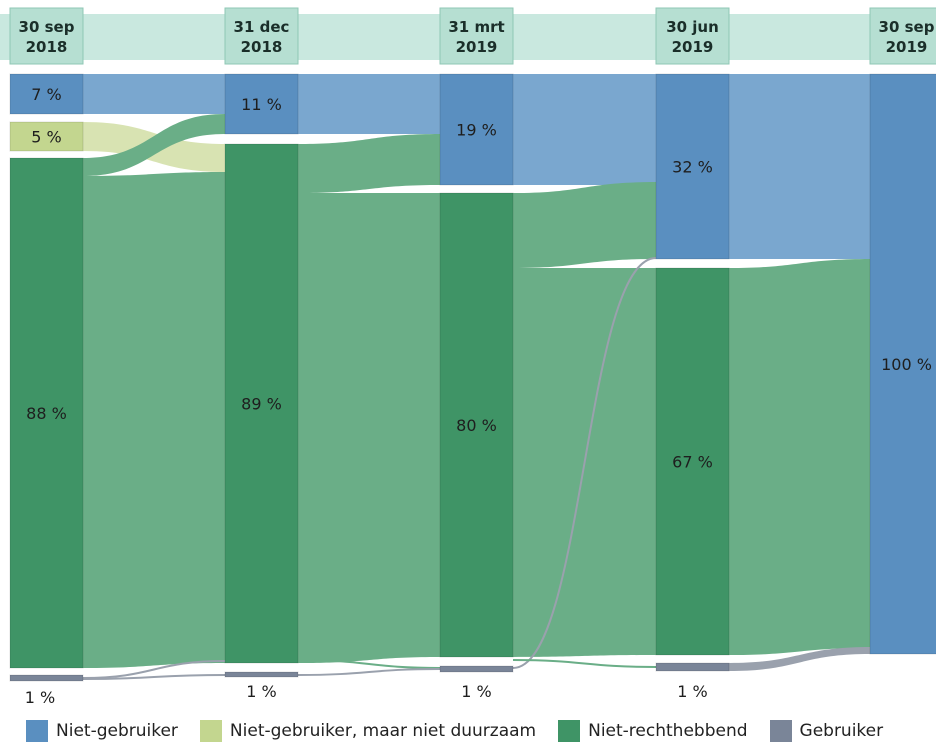  What do you see at coordinates (569, 731) in the screenshot?
I see `legend-swatch-niet-rechthebbend` at bounding box center [569, 731].